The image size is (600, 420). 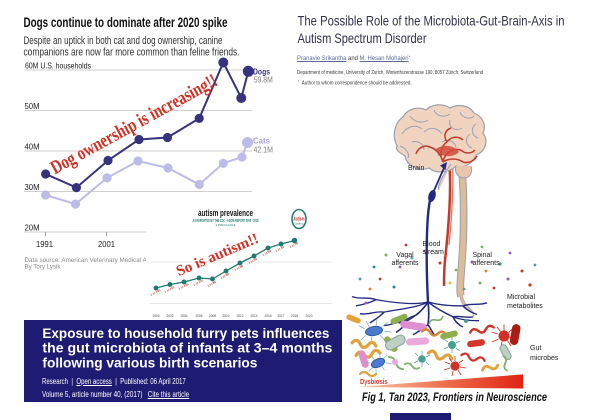 What do you see at coordinates (294, 316) in the screenshot?
I see `svg-text: 2018` at bounding box center [294, 316].